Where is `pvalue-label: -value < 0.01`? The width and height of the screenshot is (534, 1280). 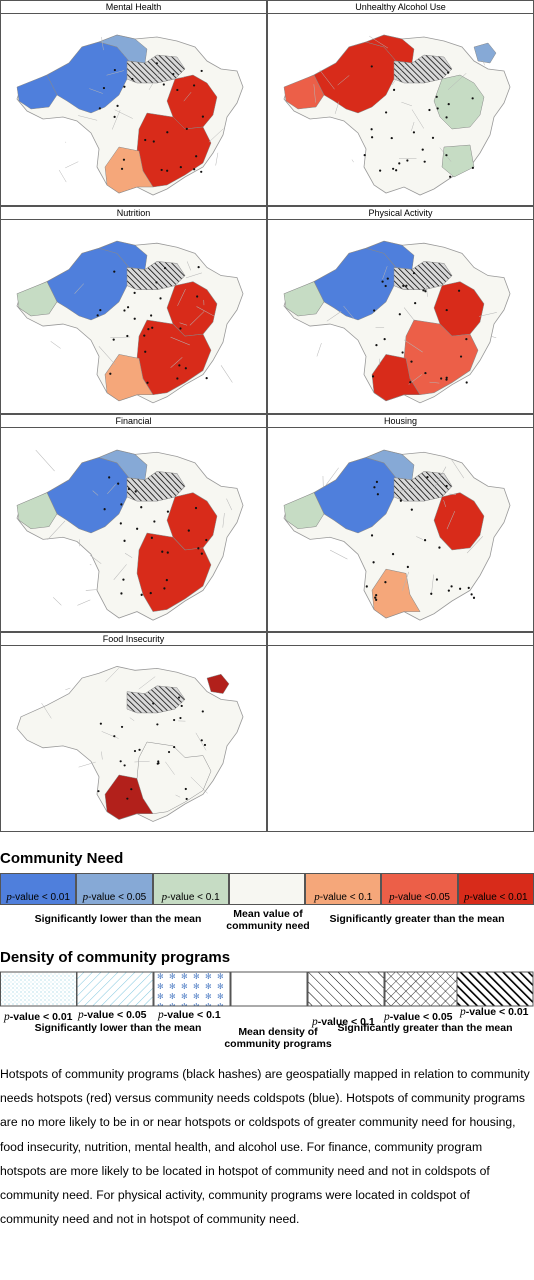
pvalue-label: -value < 0.01 is located at coordinates (497, 1012).